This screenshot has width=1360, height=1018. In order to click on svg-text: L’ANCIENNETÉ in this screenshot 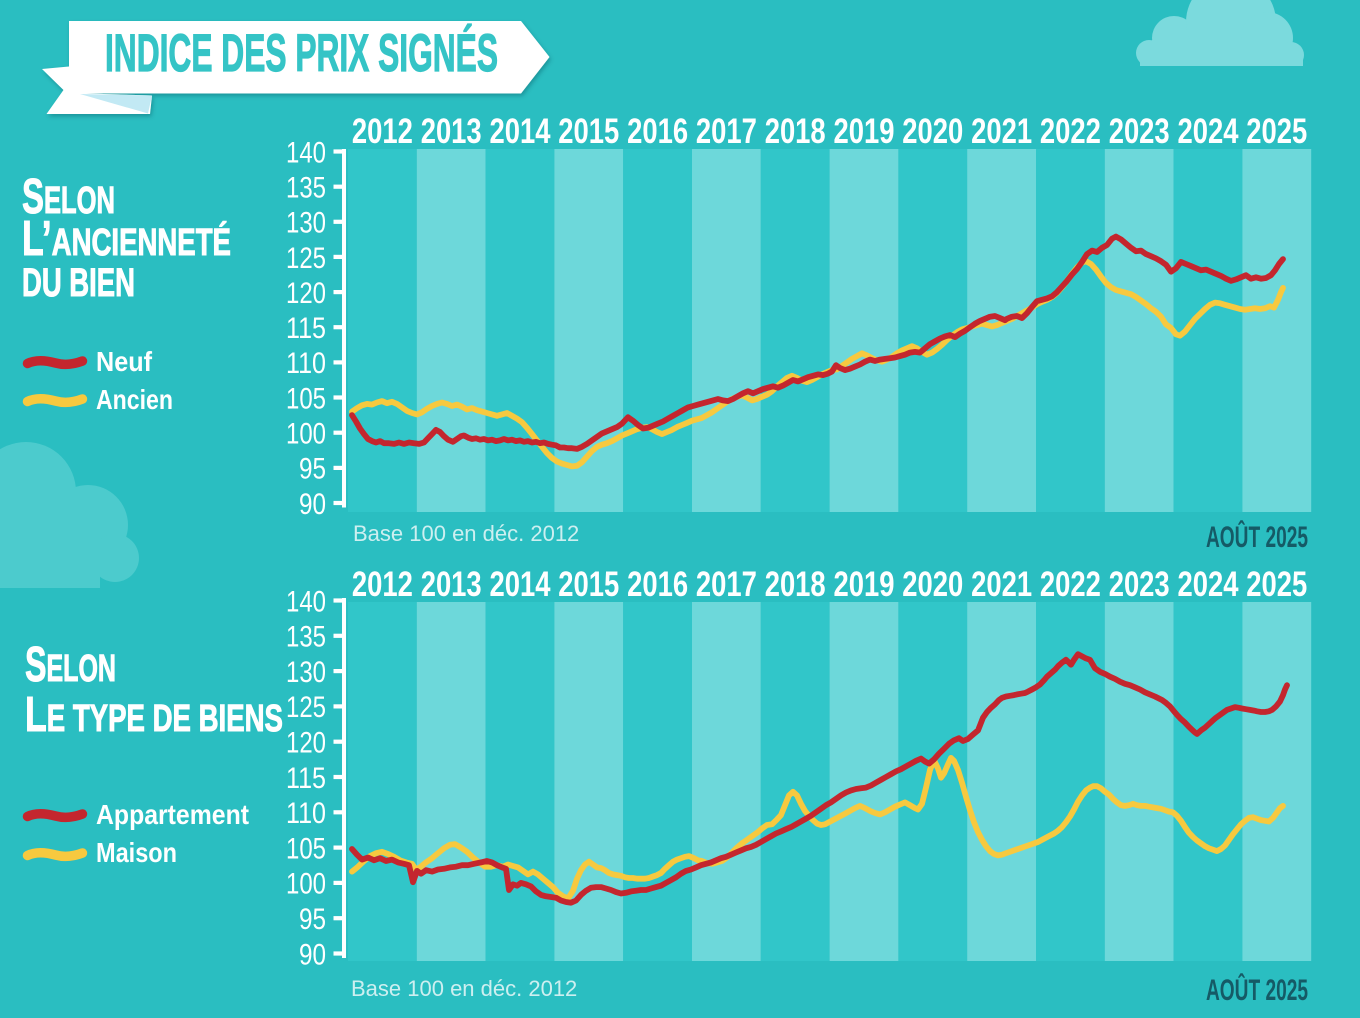, I will do `click(126, 239)`.